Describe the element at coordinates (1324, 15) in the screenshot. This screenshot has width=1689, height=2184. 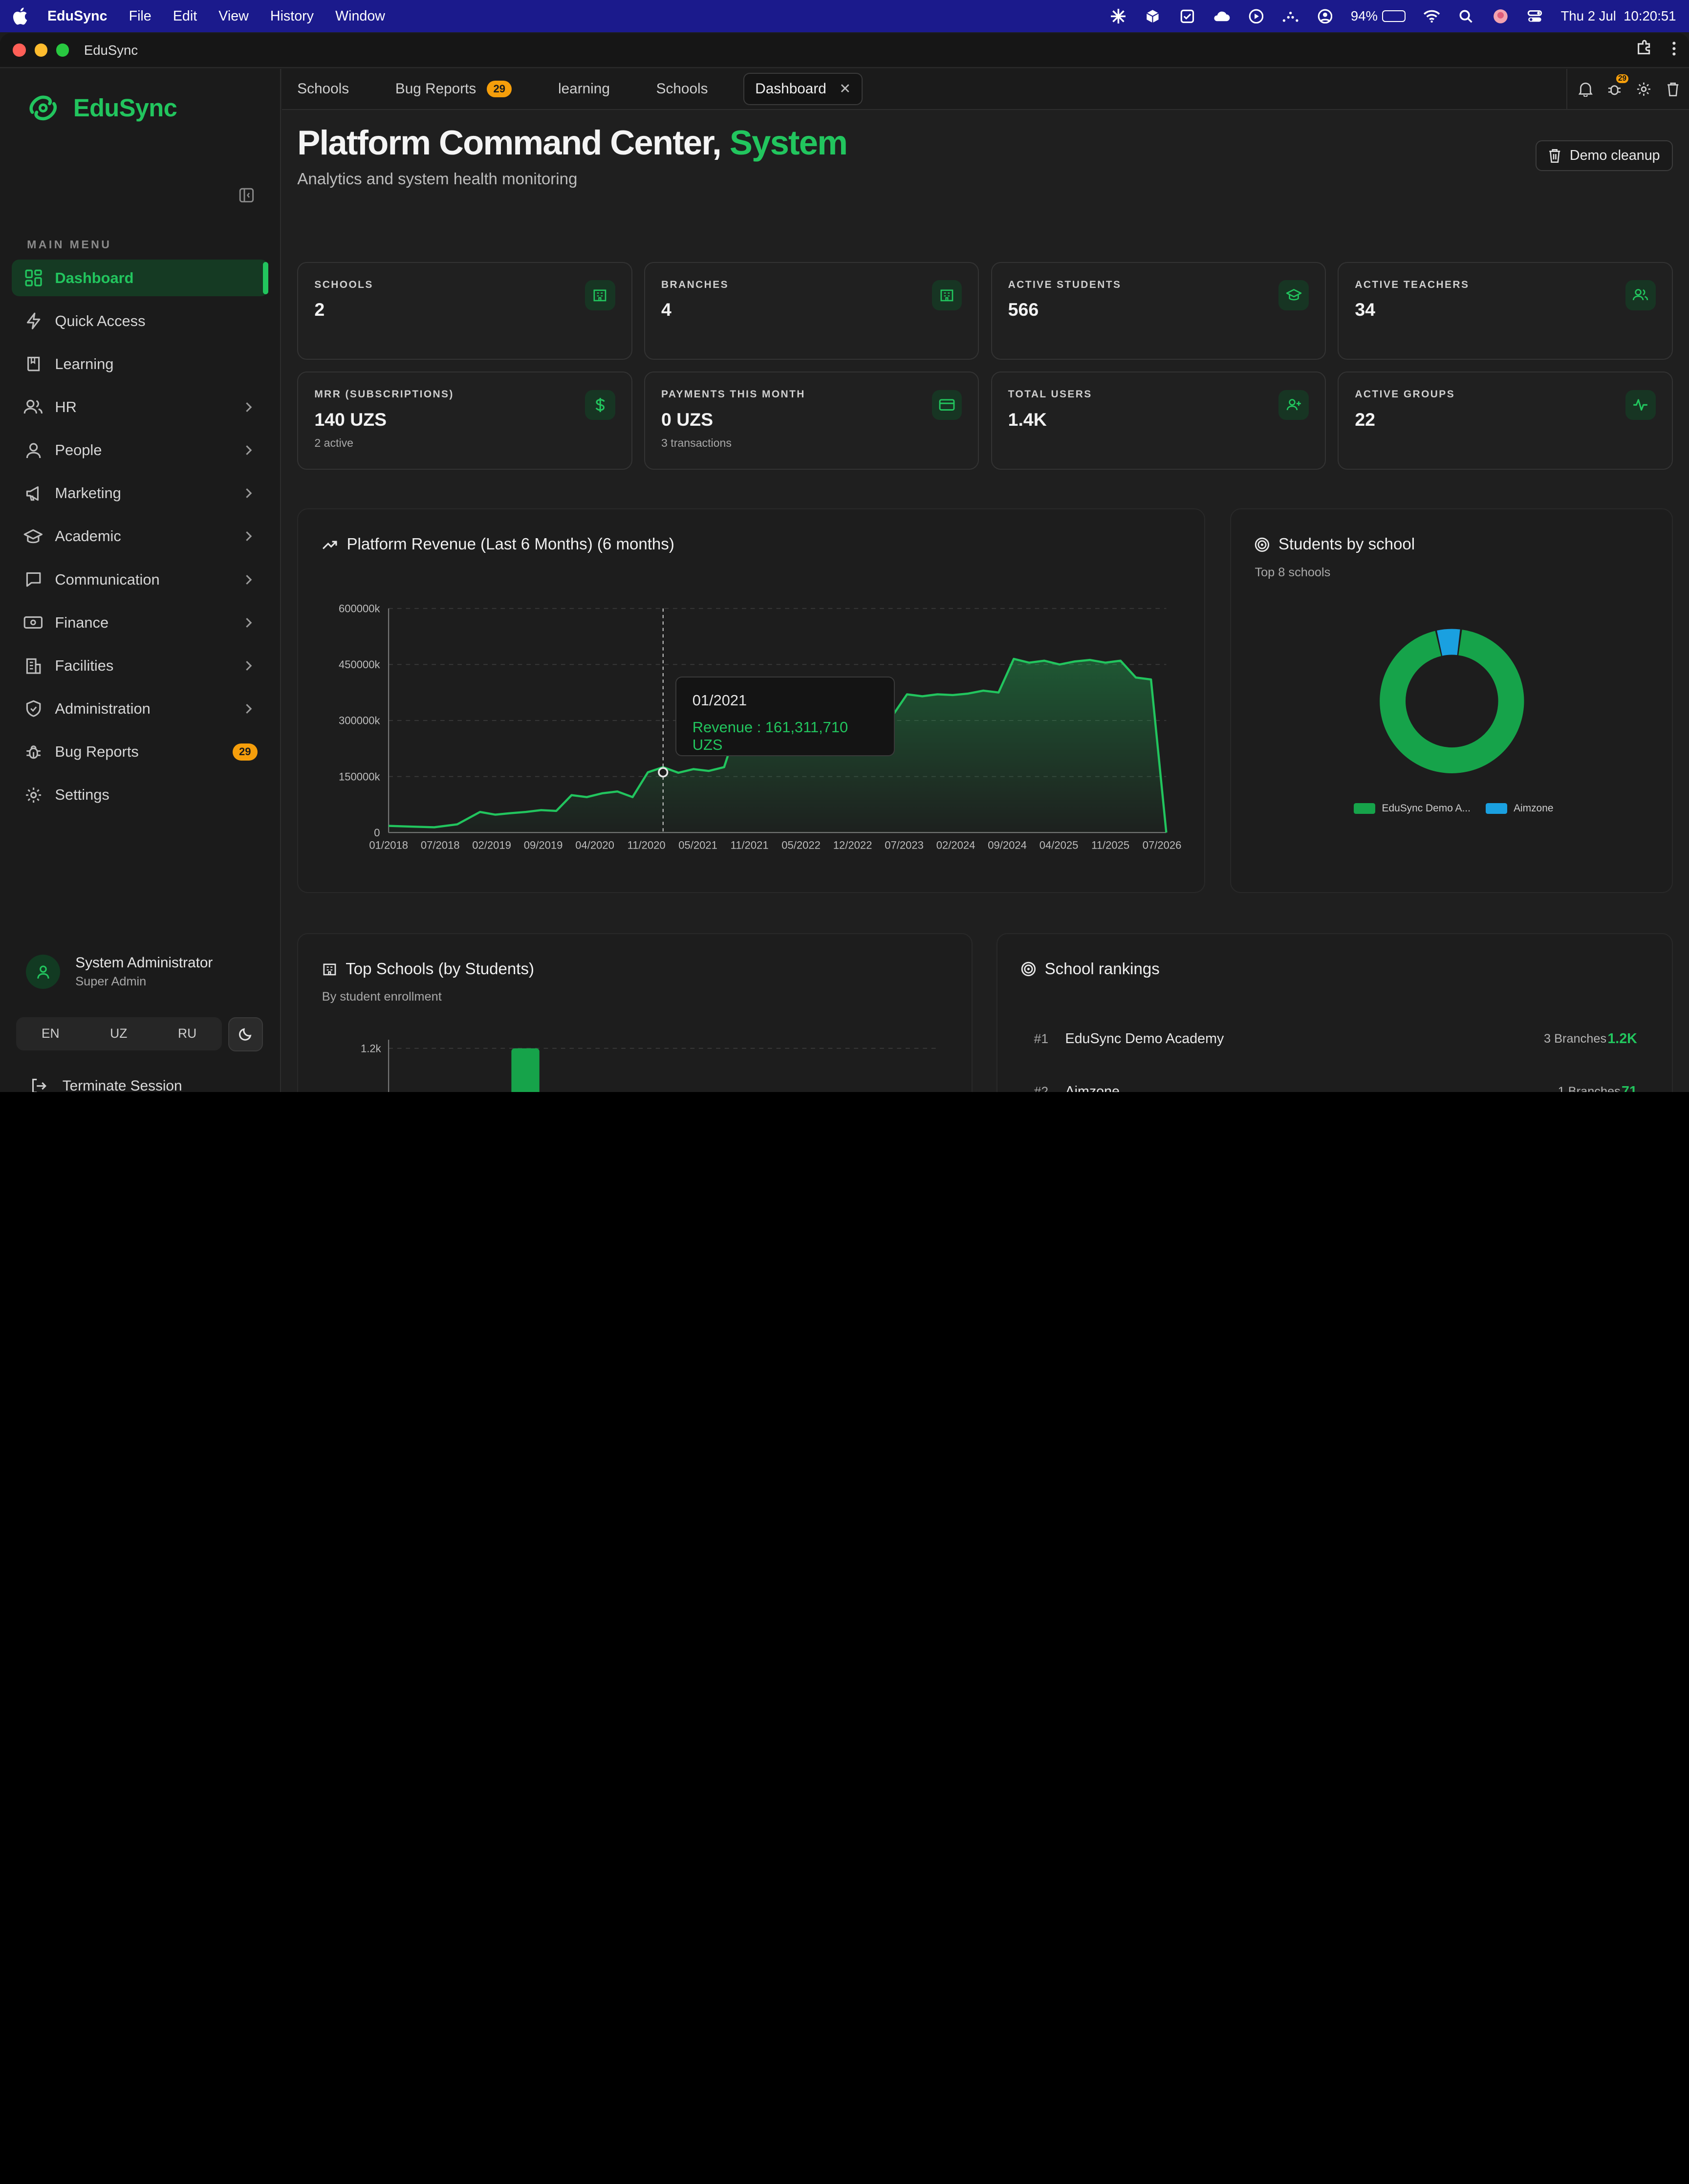
I see `user-circle-icon` at that location.